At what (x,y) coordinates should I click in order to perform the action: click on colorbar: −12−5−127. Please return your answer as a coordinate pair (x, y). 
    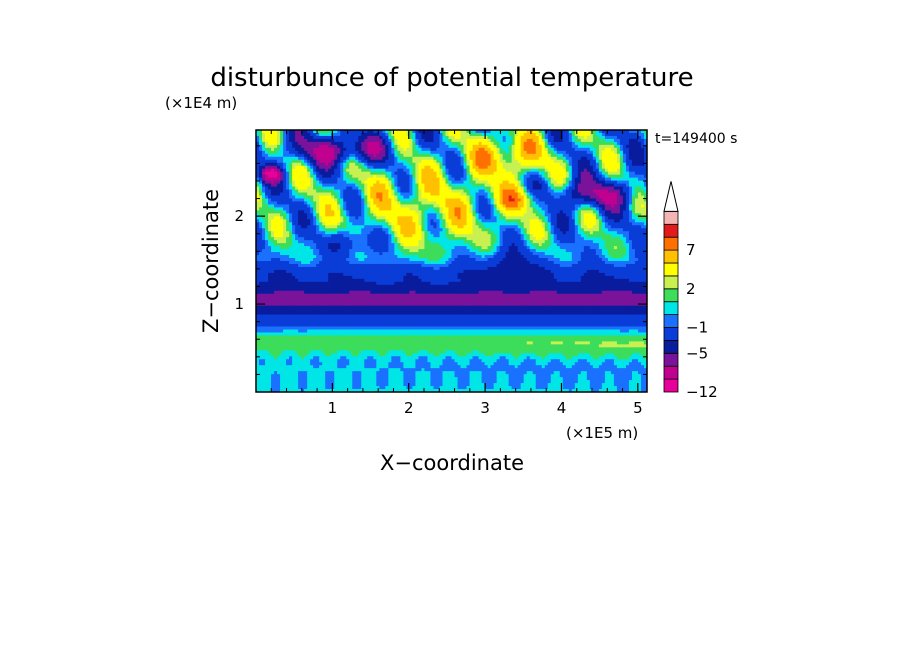
    Looking at the image, I should click on (690, 291).